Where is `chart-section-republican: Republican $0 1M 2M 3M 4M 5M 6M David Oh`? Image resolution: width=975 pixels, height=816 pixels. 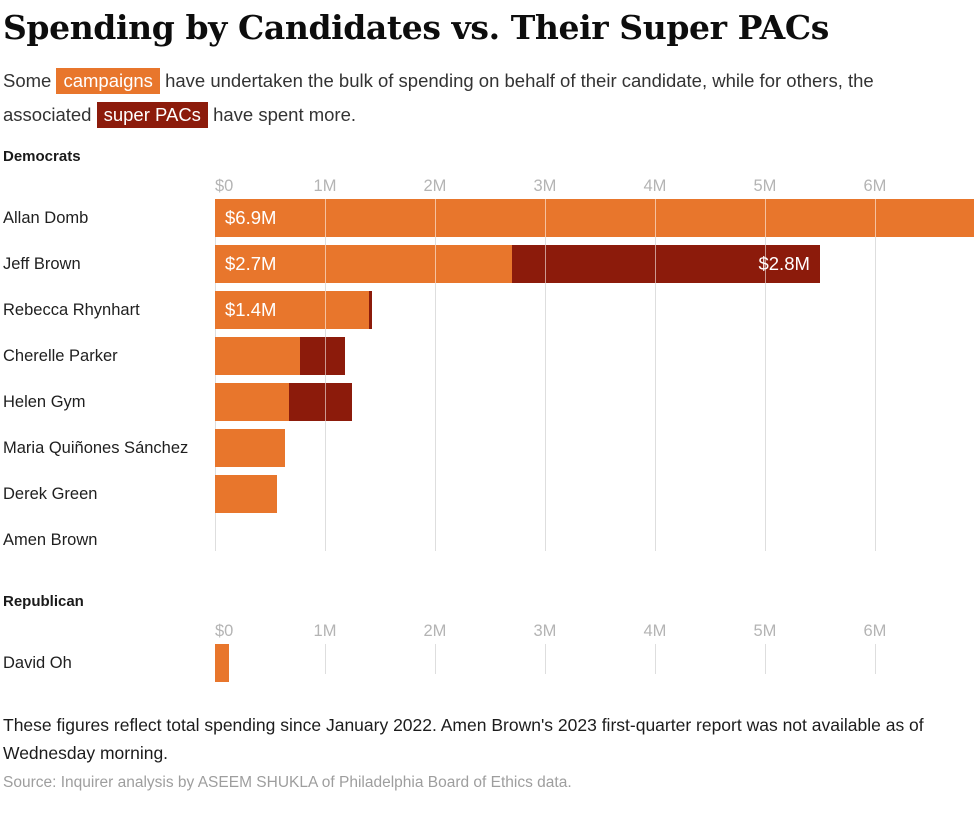 chart-section-republican: Republican $0 1M 2M 3M 4M 5M 6M David Oh is located at coordinates (489, 637).